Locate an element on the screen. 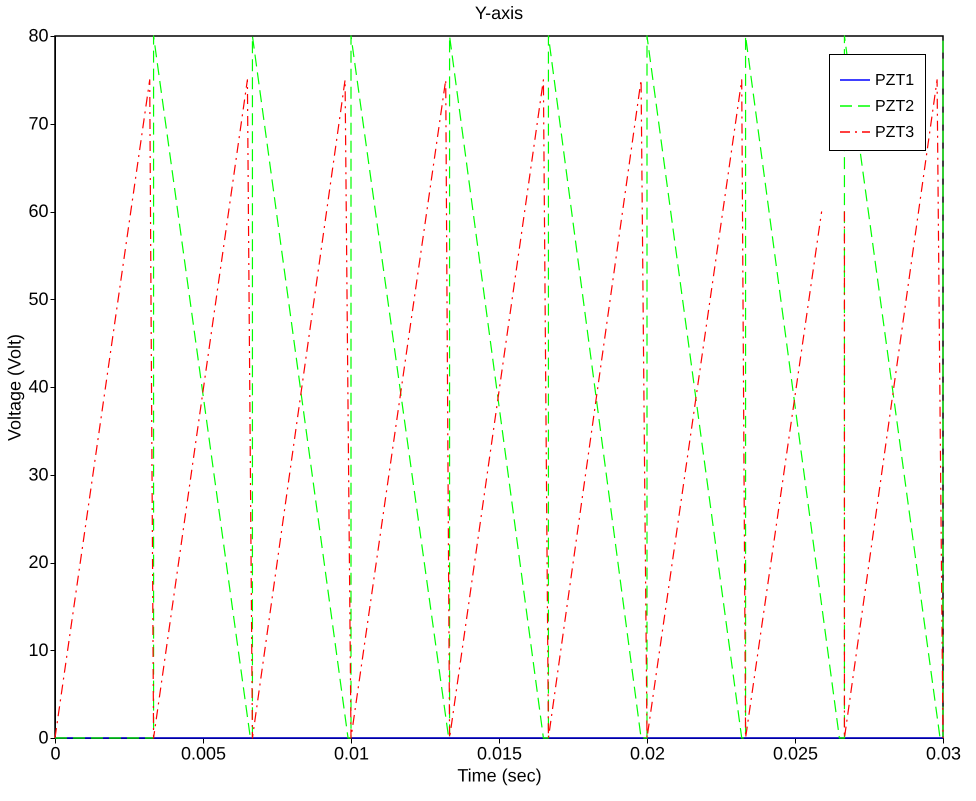 This screenshot has width=976, height=801. chart-title: Y-axis is located at coordinates (499, 13).